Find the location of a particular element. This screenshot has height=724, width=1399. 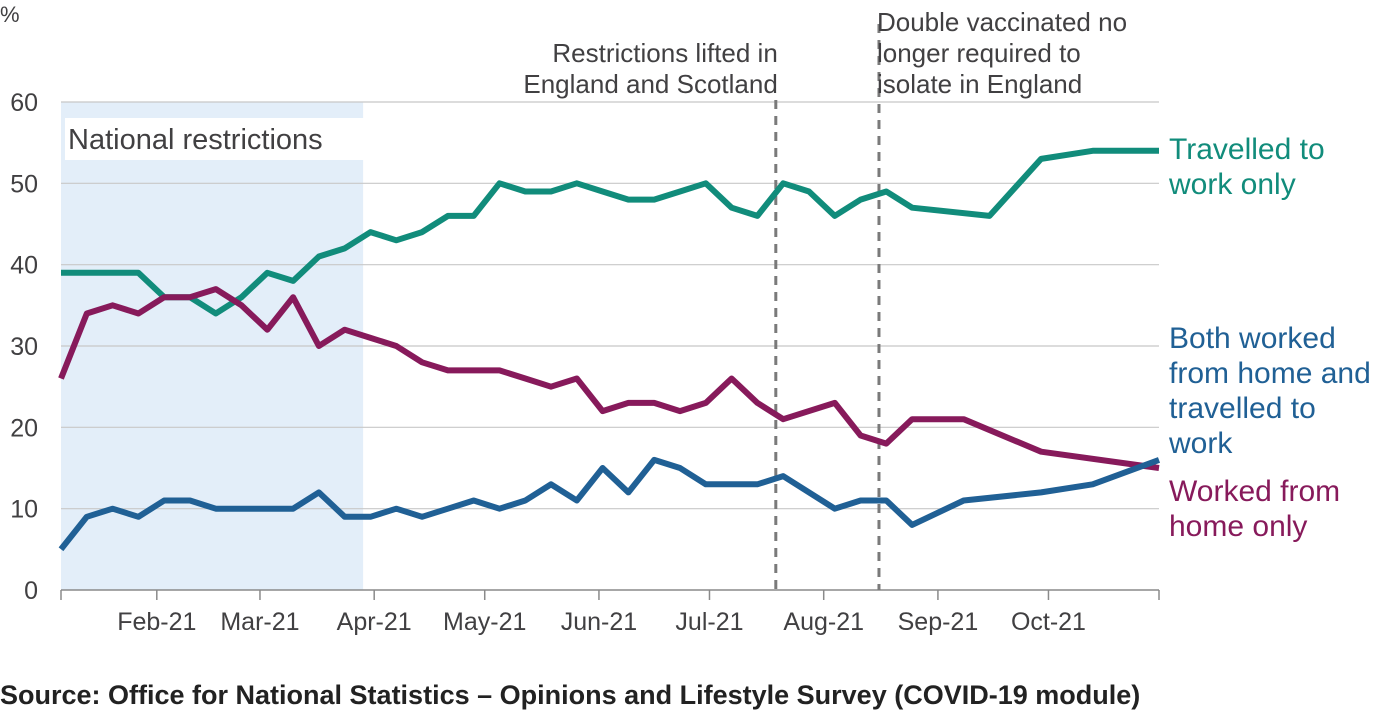

series-label-both: travelled to is located at coordinates (1242, 408).